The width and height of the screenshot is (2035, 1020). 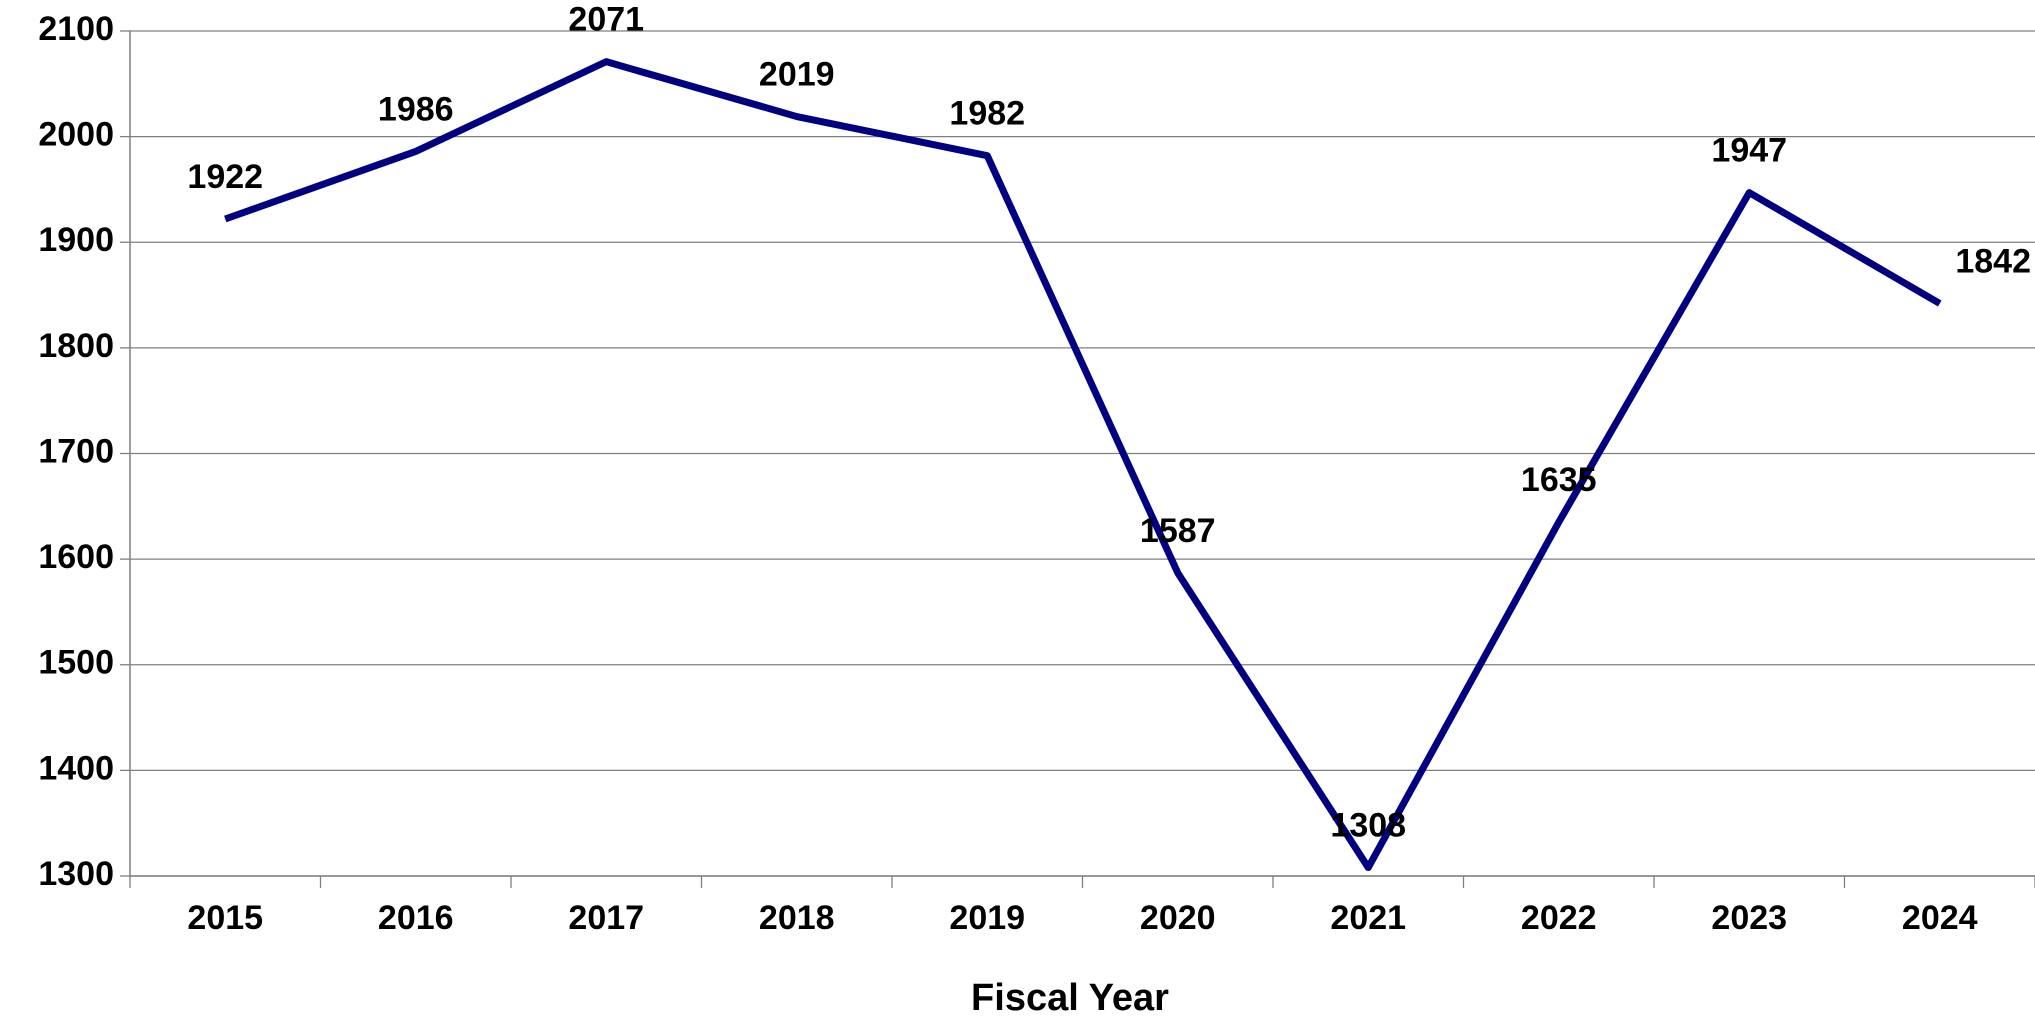 What do you see at coordinates (416, 109) in the screenshot?
I see `data-label: 1986` at bounding box center [416, 109].